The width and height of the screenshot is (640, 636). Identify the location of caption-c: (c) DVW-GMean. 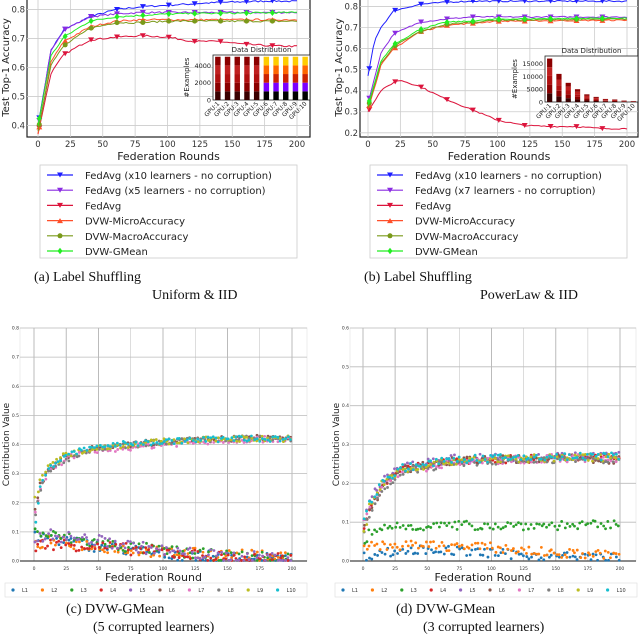
(115, 609).